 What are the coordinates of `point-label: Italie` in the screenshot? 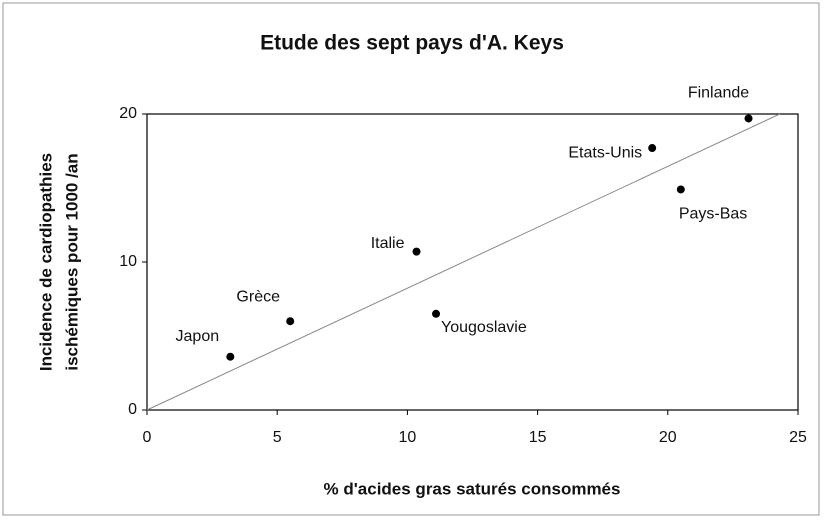 It's located at (388, 243).